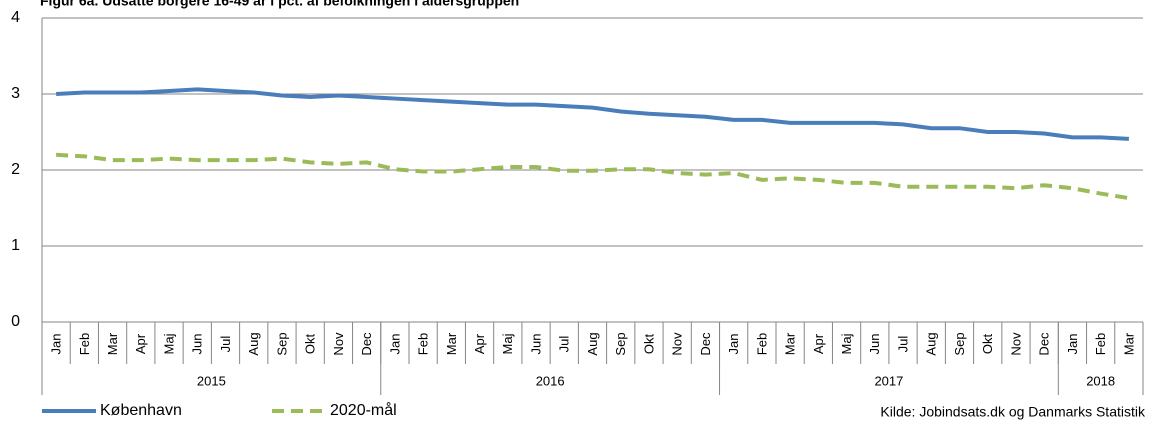  I want to click on year-label: 2018, so click(1100, 380).